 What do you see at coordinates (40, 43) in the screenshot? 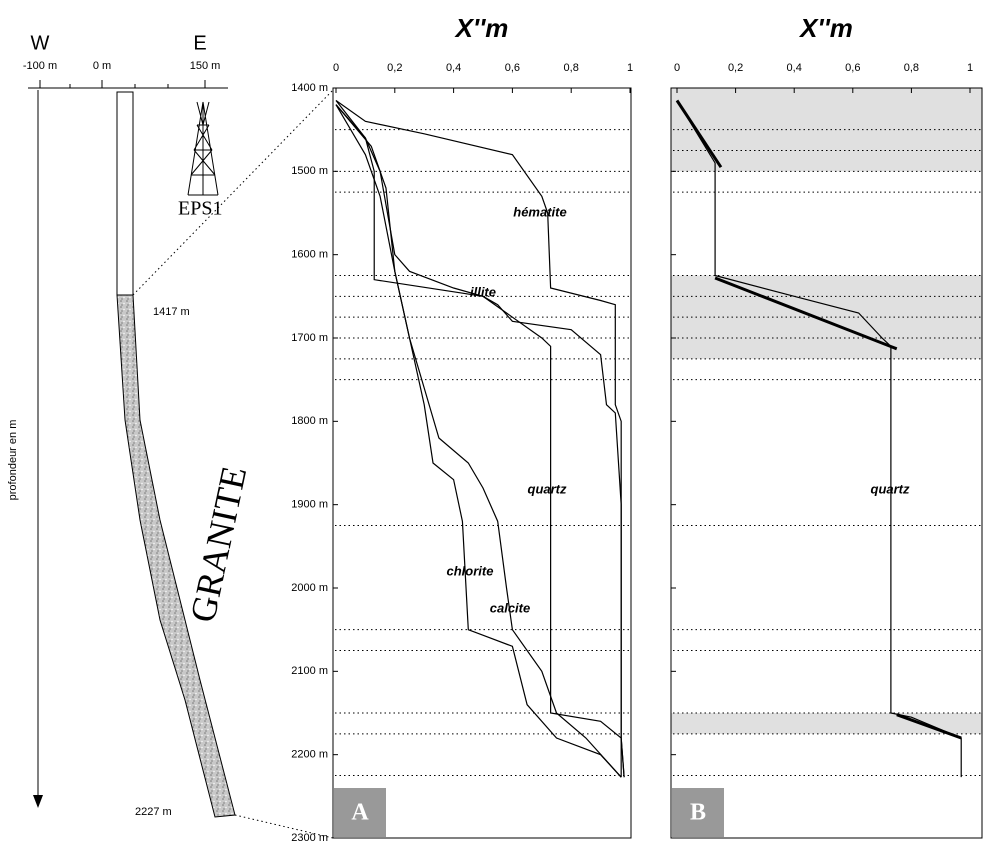
I see `west-label: W` at bounding box center [40, 43].